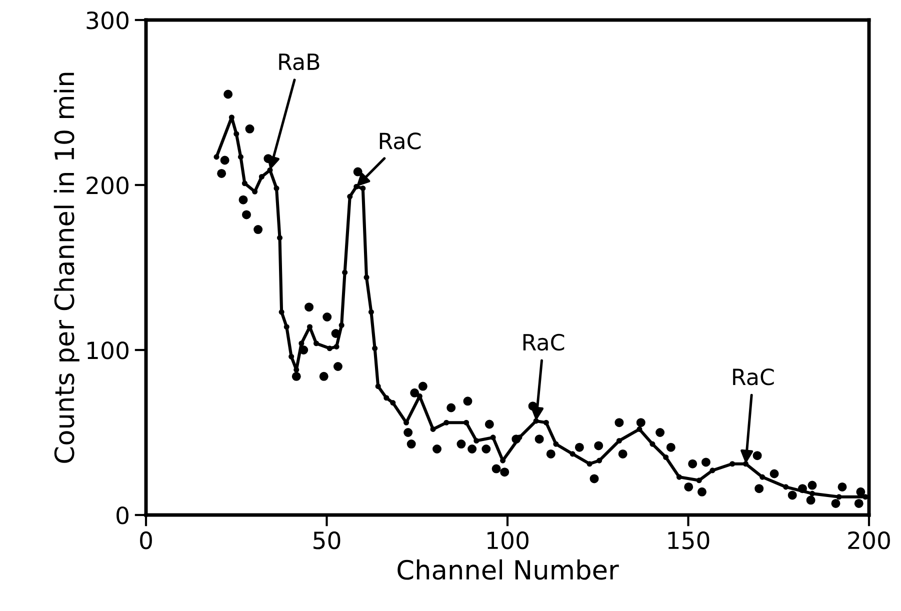 The image size is (901, 611). What do you see at coordinates (689, 540) in the screenshot?
I see `x-tick-label: 150` at bounding box center [689, 540].